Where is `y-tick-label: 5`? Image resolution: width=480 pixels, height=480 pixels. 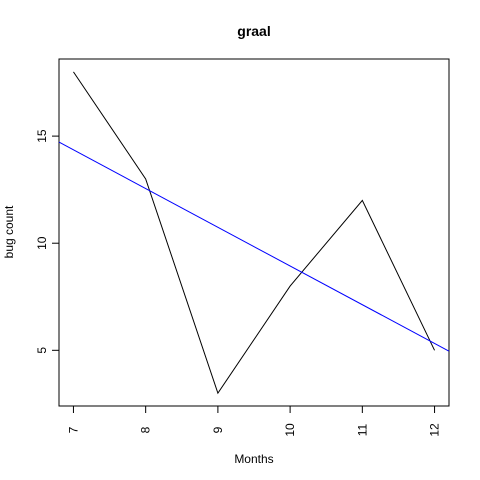 y-tick-label: 5 is located at coordinates (42, 350).